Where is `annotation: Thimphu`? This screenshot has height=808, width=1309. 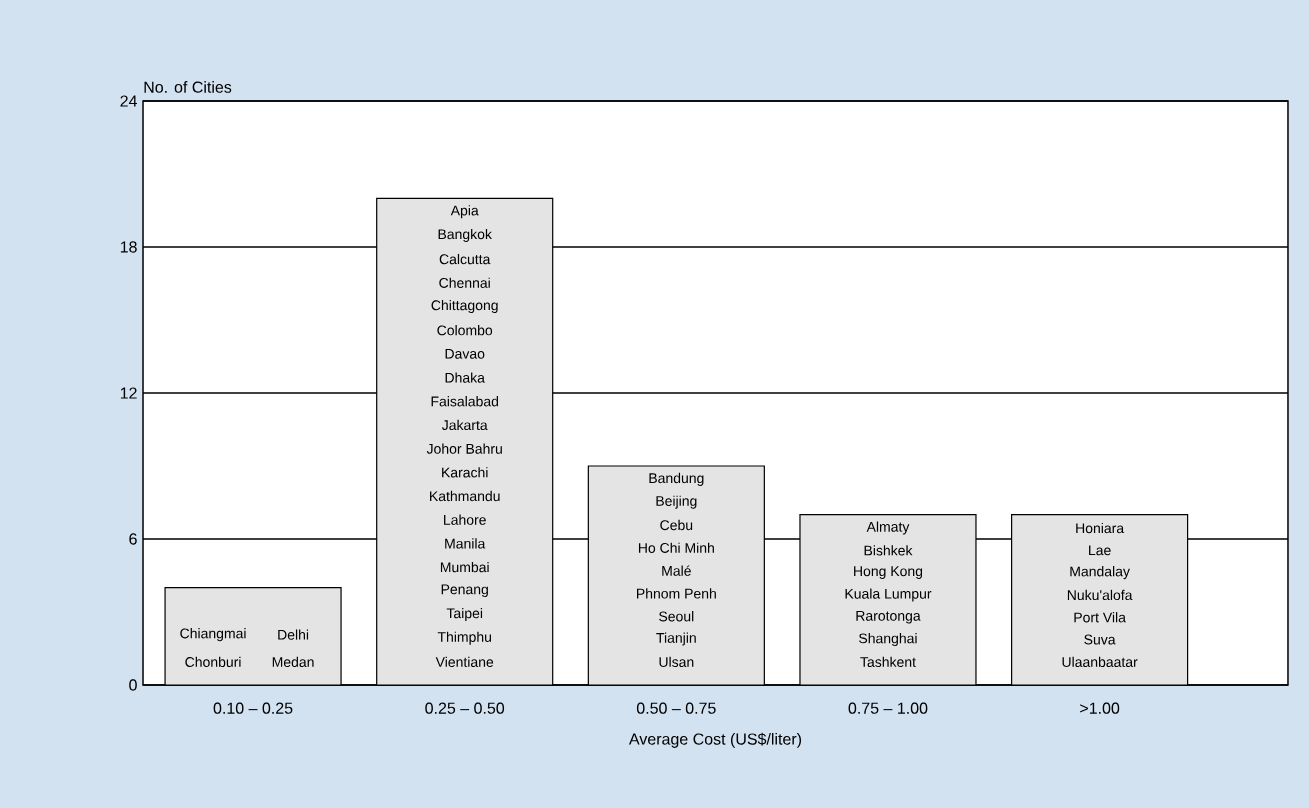
annotation: Thimphu is located at coordinates (464, 638).